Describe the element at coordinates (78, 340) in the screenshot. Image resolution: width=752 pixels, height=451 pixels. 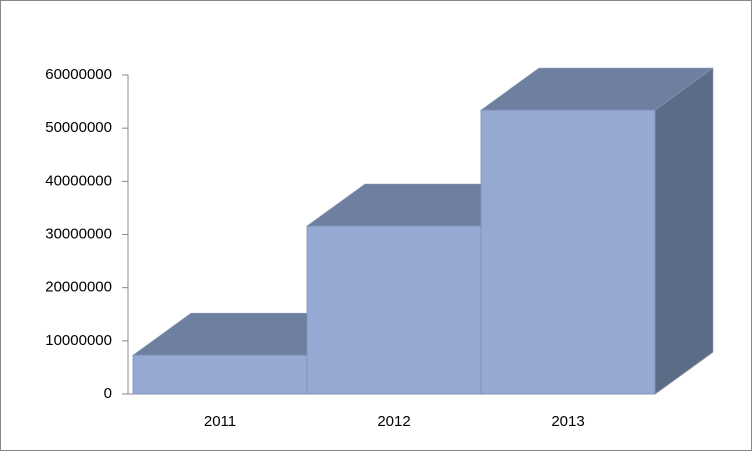
I see `y-tick-label: 10000000` at that location.